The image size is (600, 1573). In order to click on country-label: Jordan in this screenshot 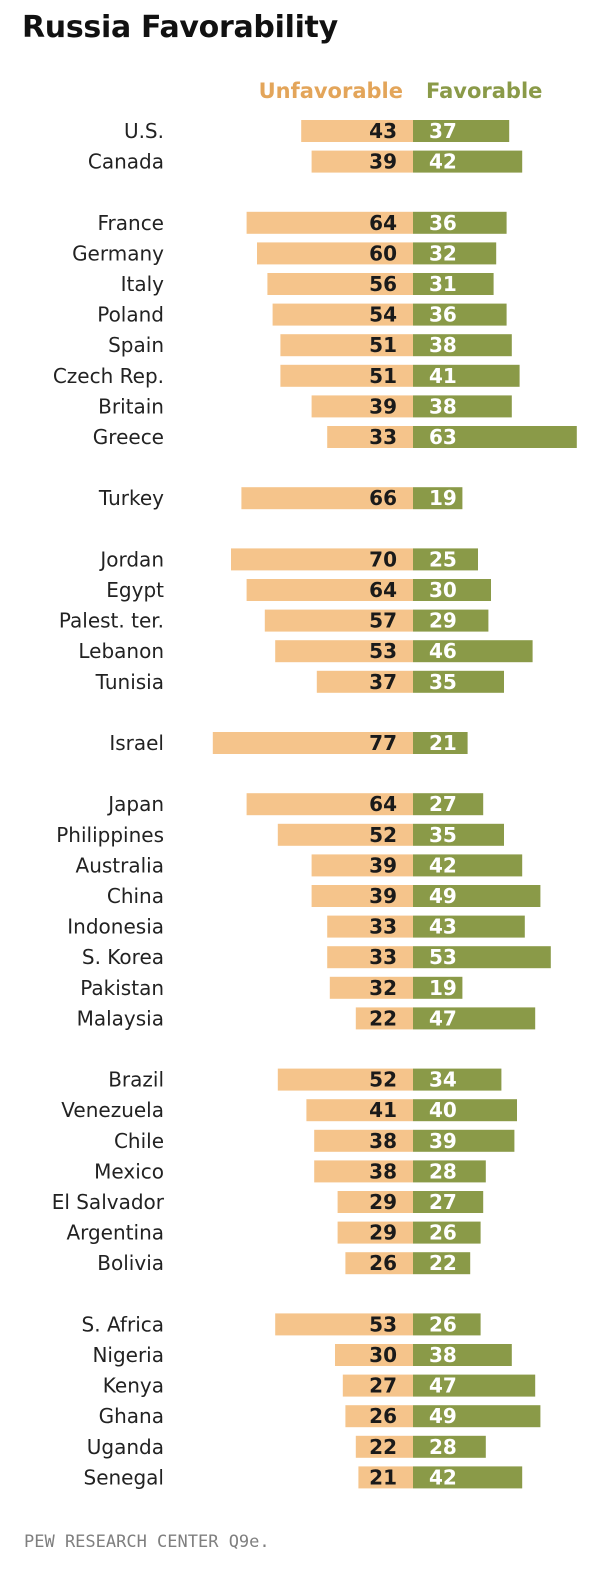, I will do `click(131, 559)`.